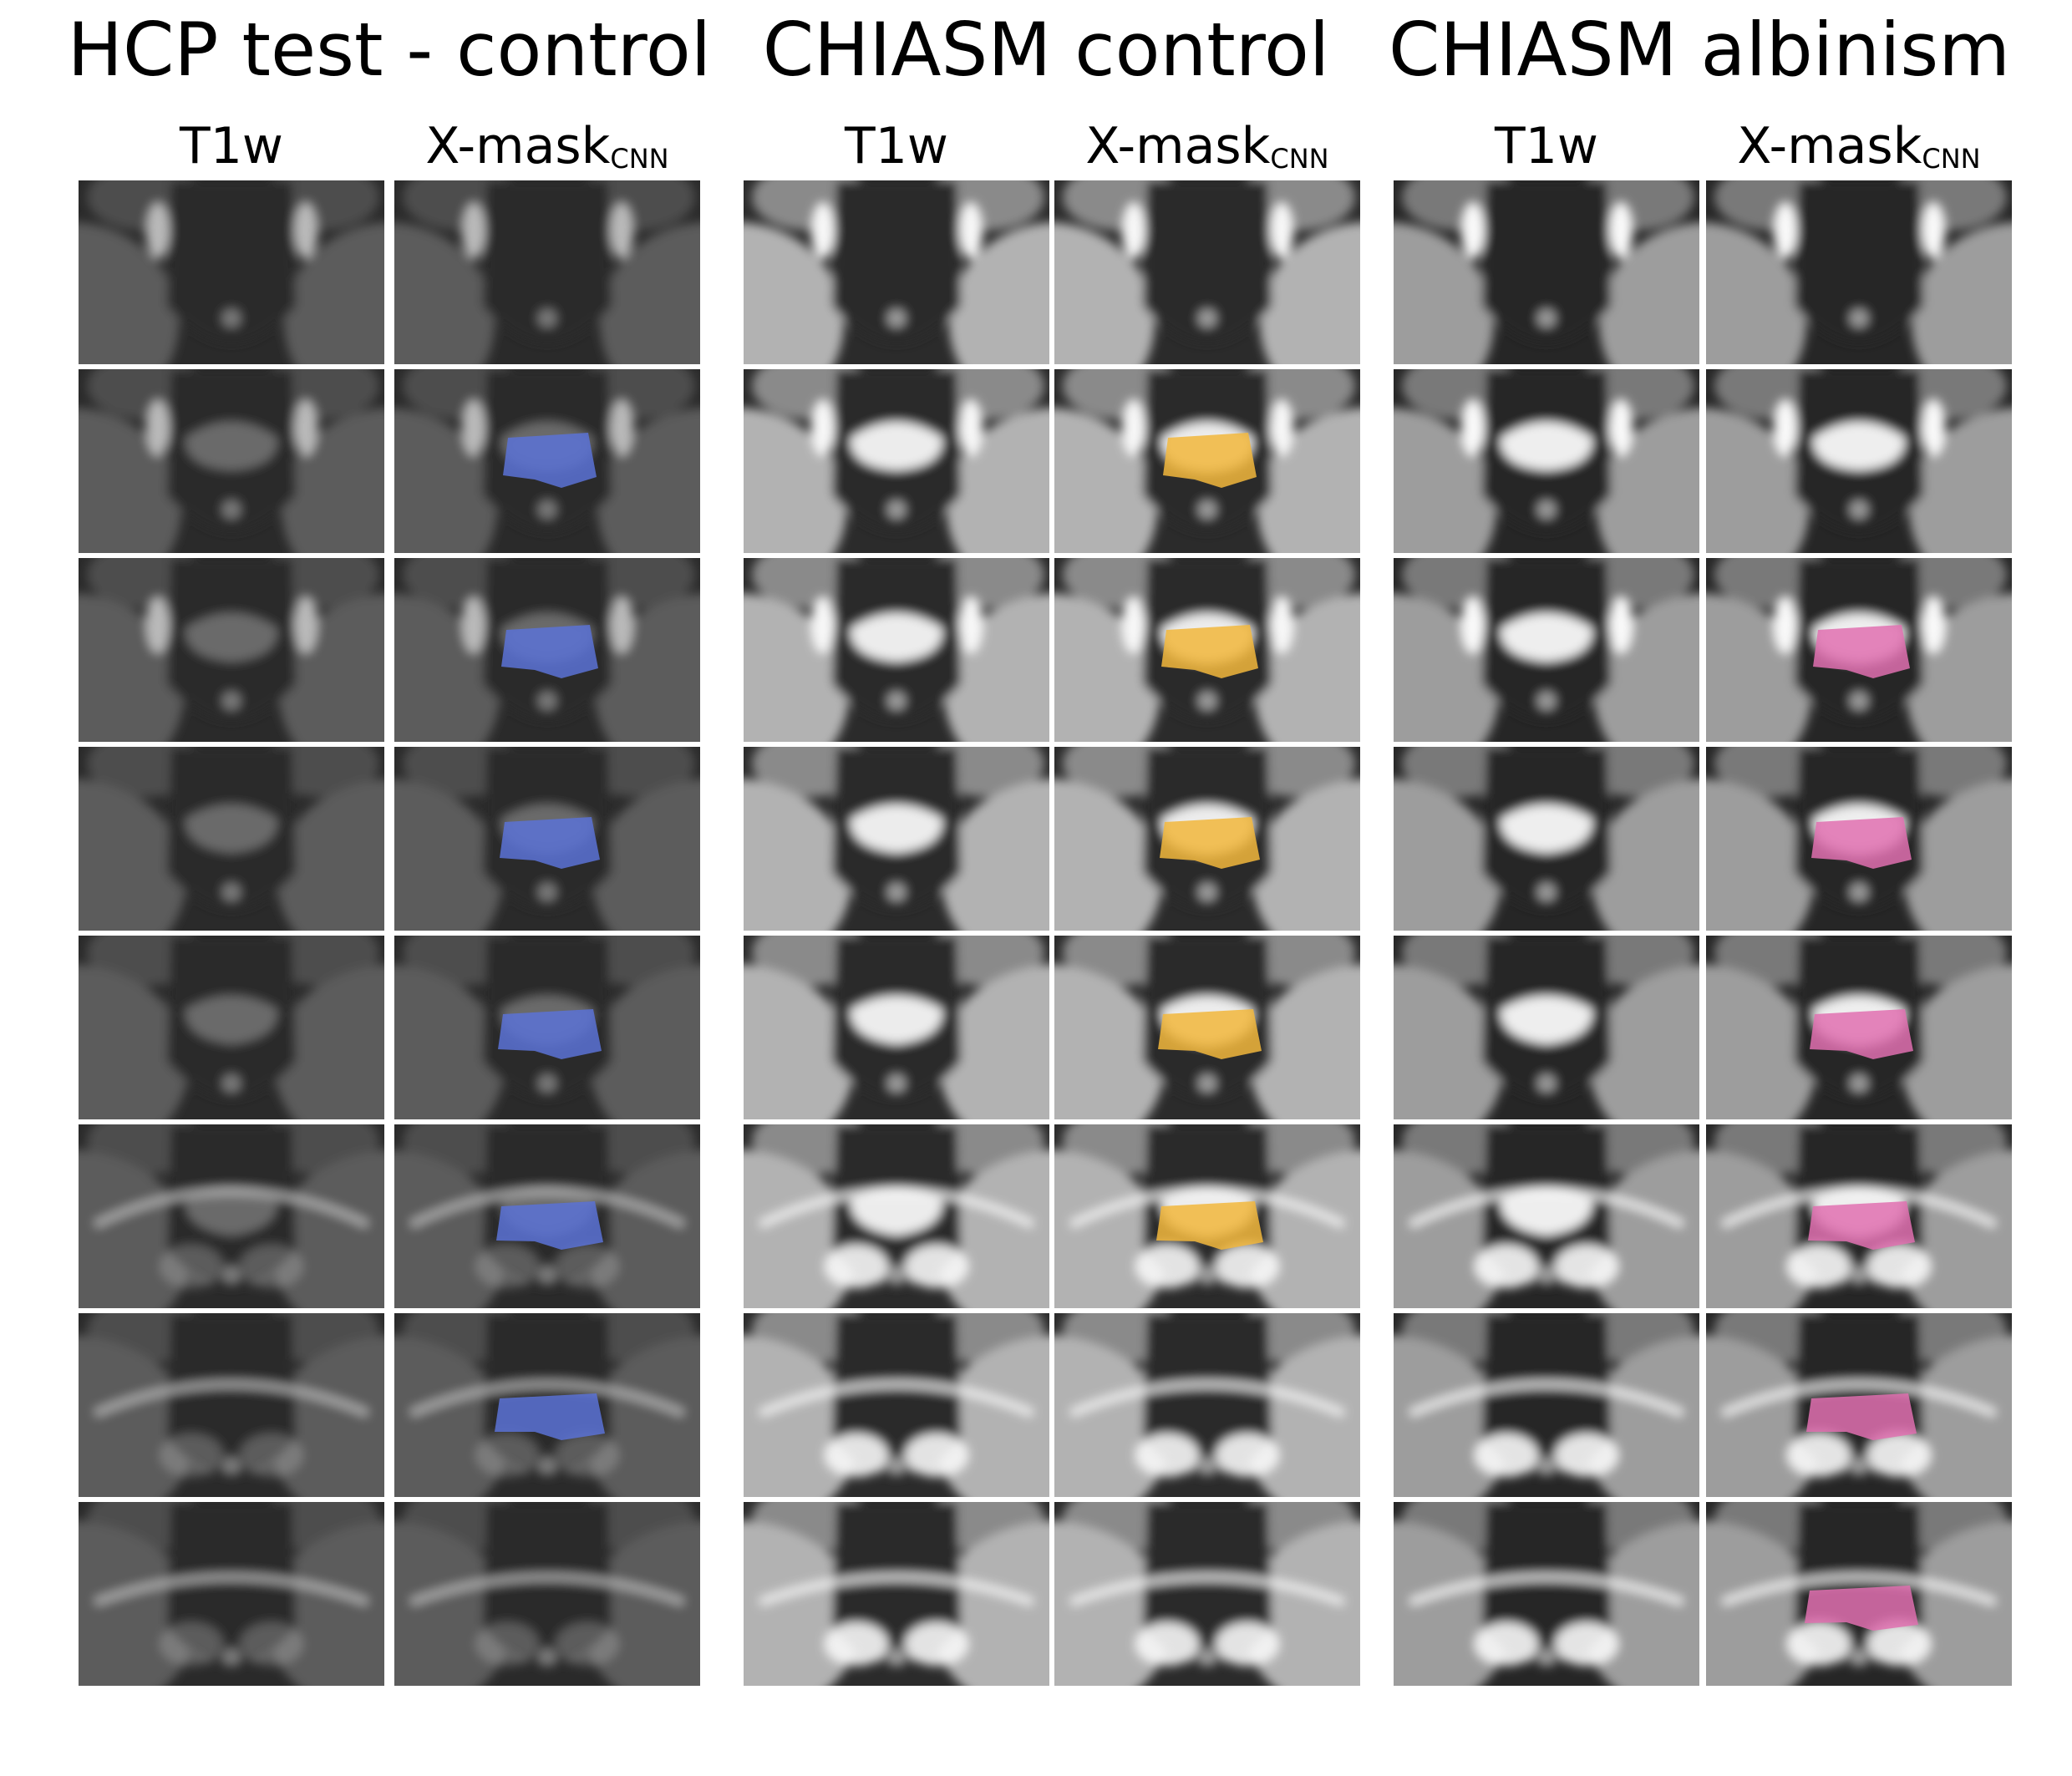 This screenshot has height=1776, width=2072. Describe the element at coordinates (389, 50) in the screenshot. I see `group-title: HCP test - control` at that location.